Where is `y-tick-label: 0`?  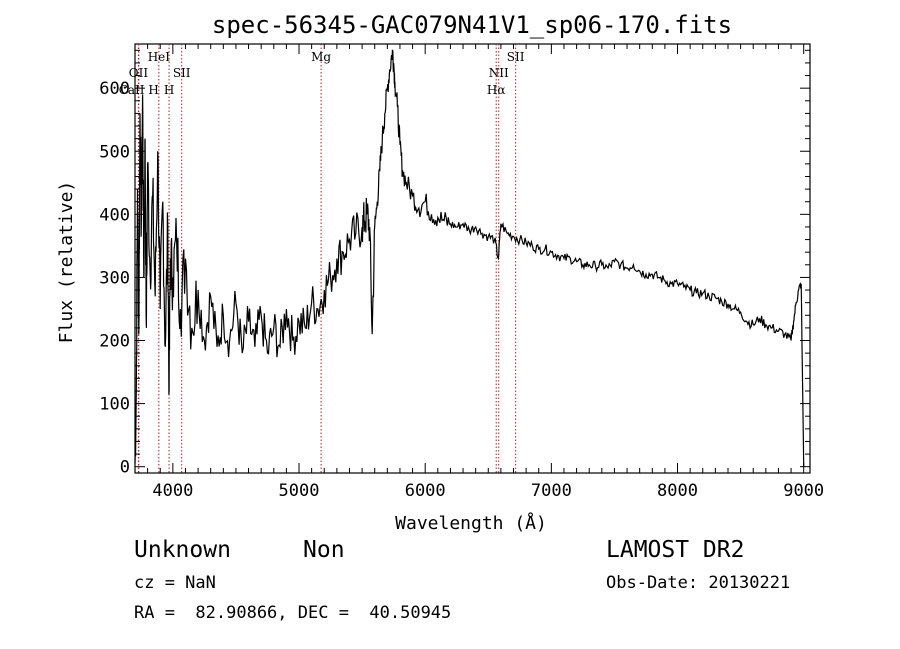
y-tick-label: 0 is located at coordinates (125, 468).